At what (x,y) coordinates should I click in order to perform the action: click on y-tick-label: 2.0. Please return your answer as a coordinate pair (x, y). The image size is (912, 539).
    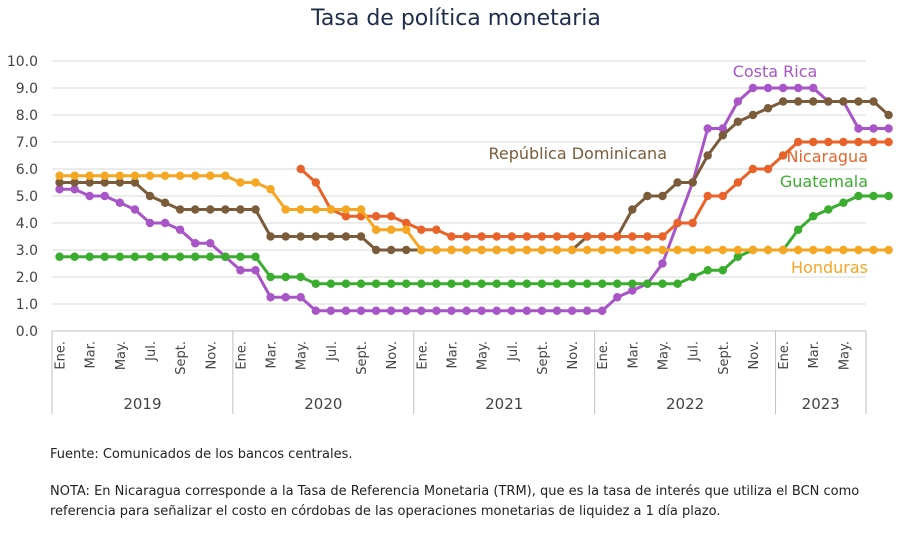
    Looking at the image, I should click on (27, 278).